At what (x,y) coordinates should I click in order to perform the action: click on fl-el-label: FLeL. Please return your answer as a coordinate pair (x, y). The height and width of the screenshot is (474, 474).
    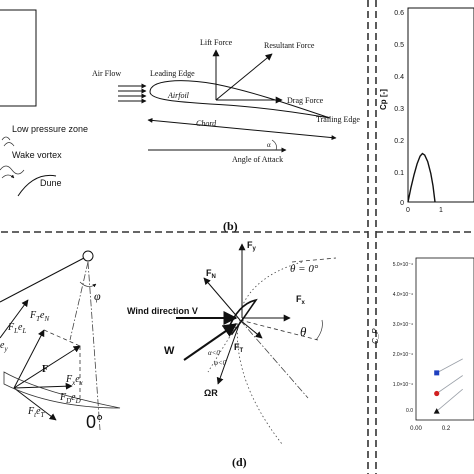
    Looking at the image, I should click on (16, 328).